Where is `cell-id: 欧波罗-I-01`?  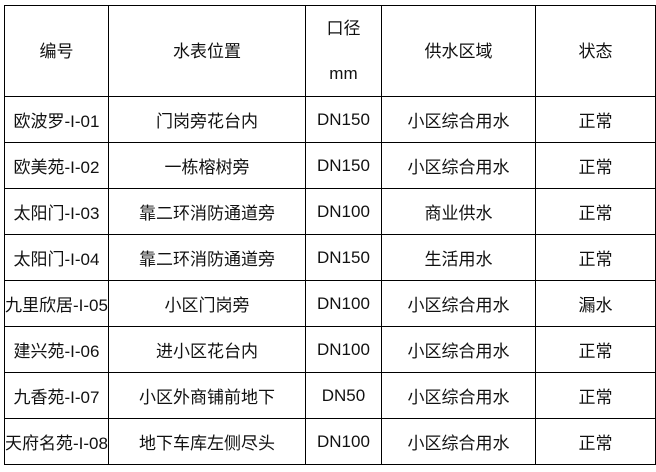 cell-id: 欧波罗-I-01 is located at coordinates (56, 119).